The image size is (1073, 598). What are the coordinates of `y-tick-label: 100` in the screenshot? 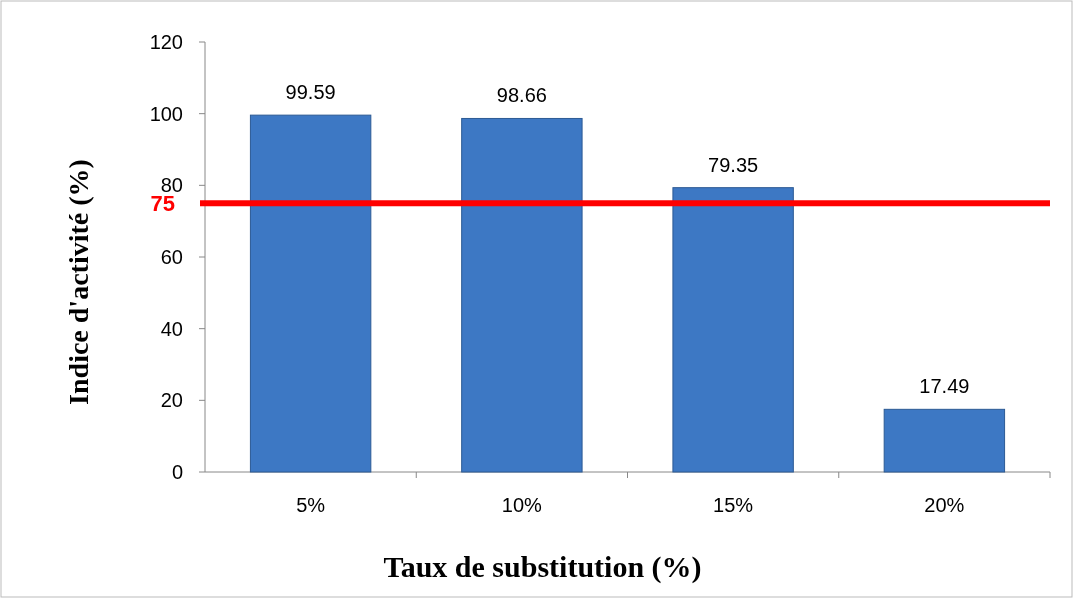 It's located at (166, 113).